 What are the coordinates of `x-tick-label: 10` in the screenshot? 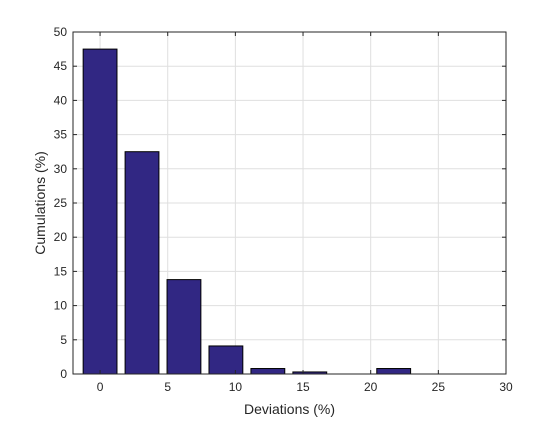 It's located at (236, 387).